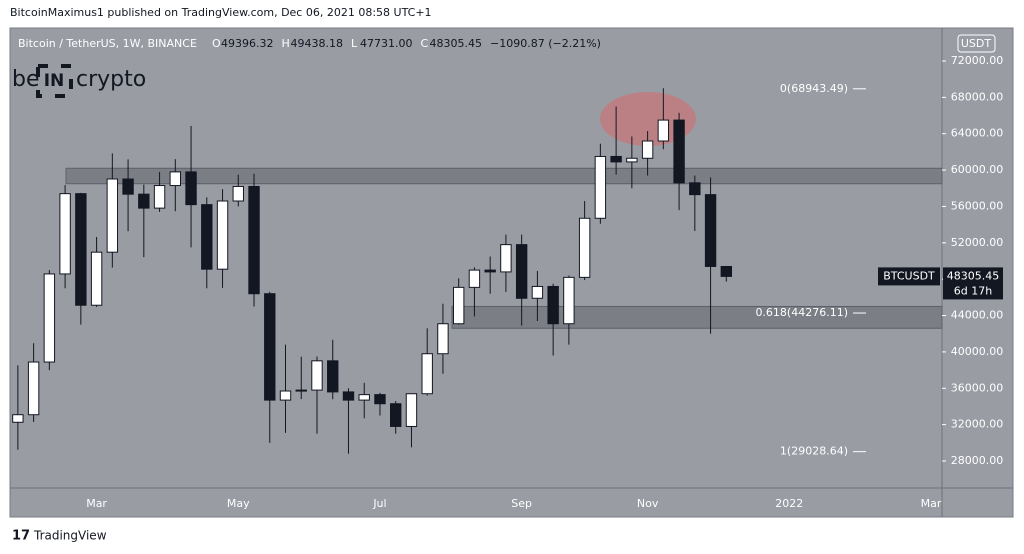 The height and width of the screenshot is (554, 1024). I want to click on fib-label: 1(29028.64), so click(814, 451).